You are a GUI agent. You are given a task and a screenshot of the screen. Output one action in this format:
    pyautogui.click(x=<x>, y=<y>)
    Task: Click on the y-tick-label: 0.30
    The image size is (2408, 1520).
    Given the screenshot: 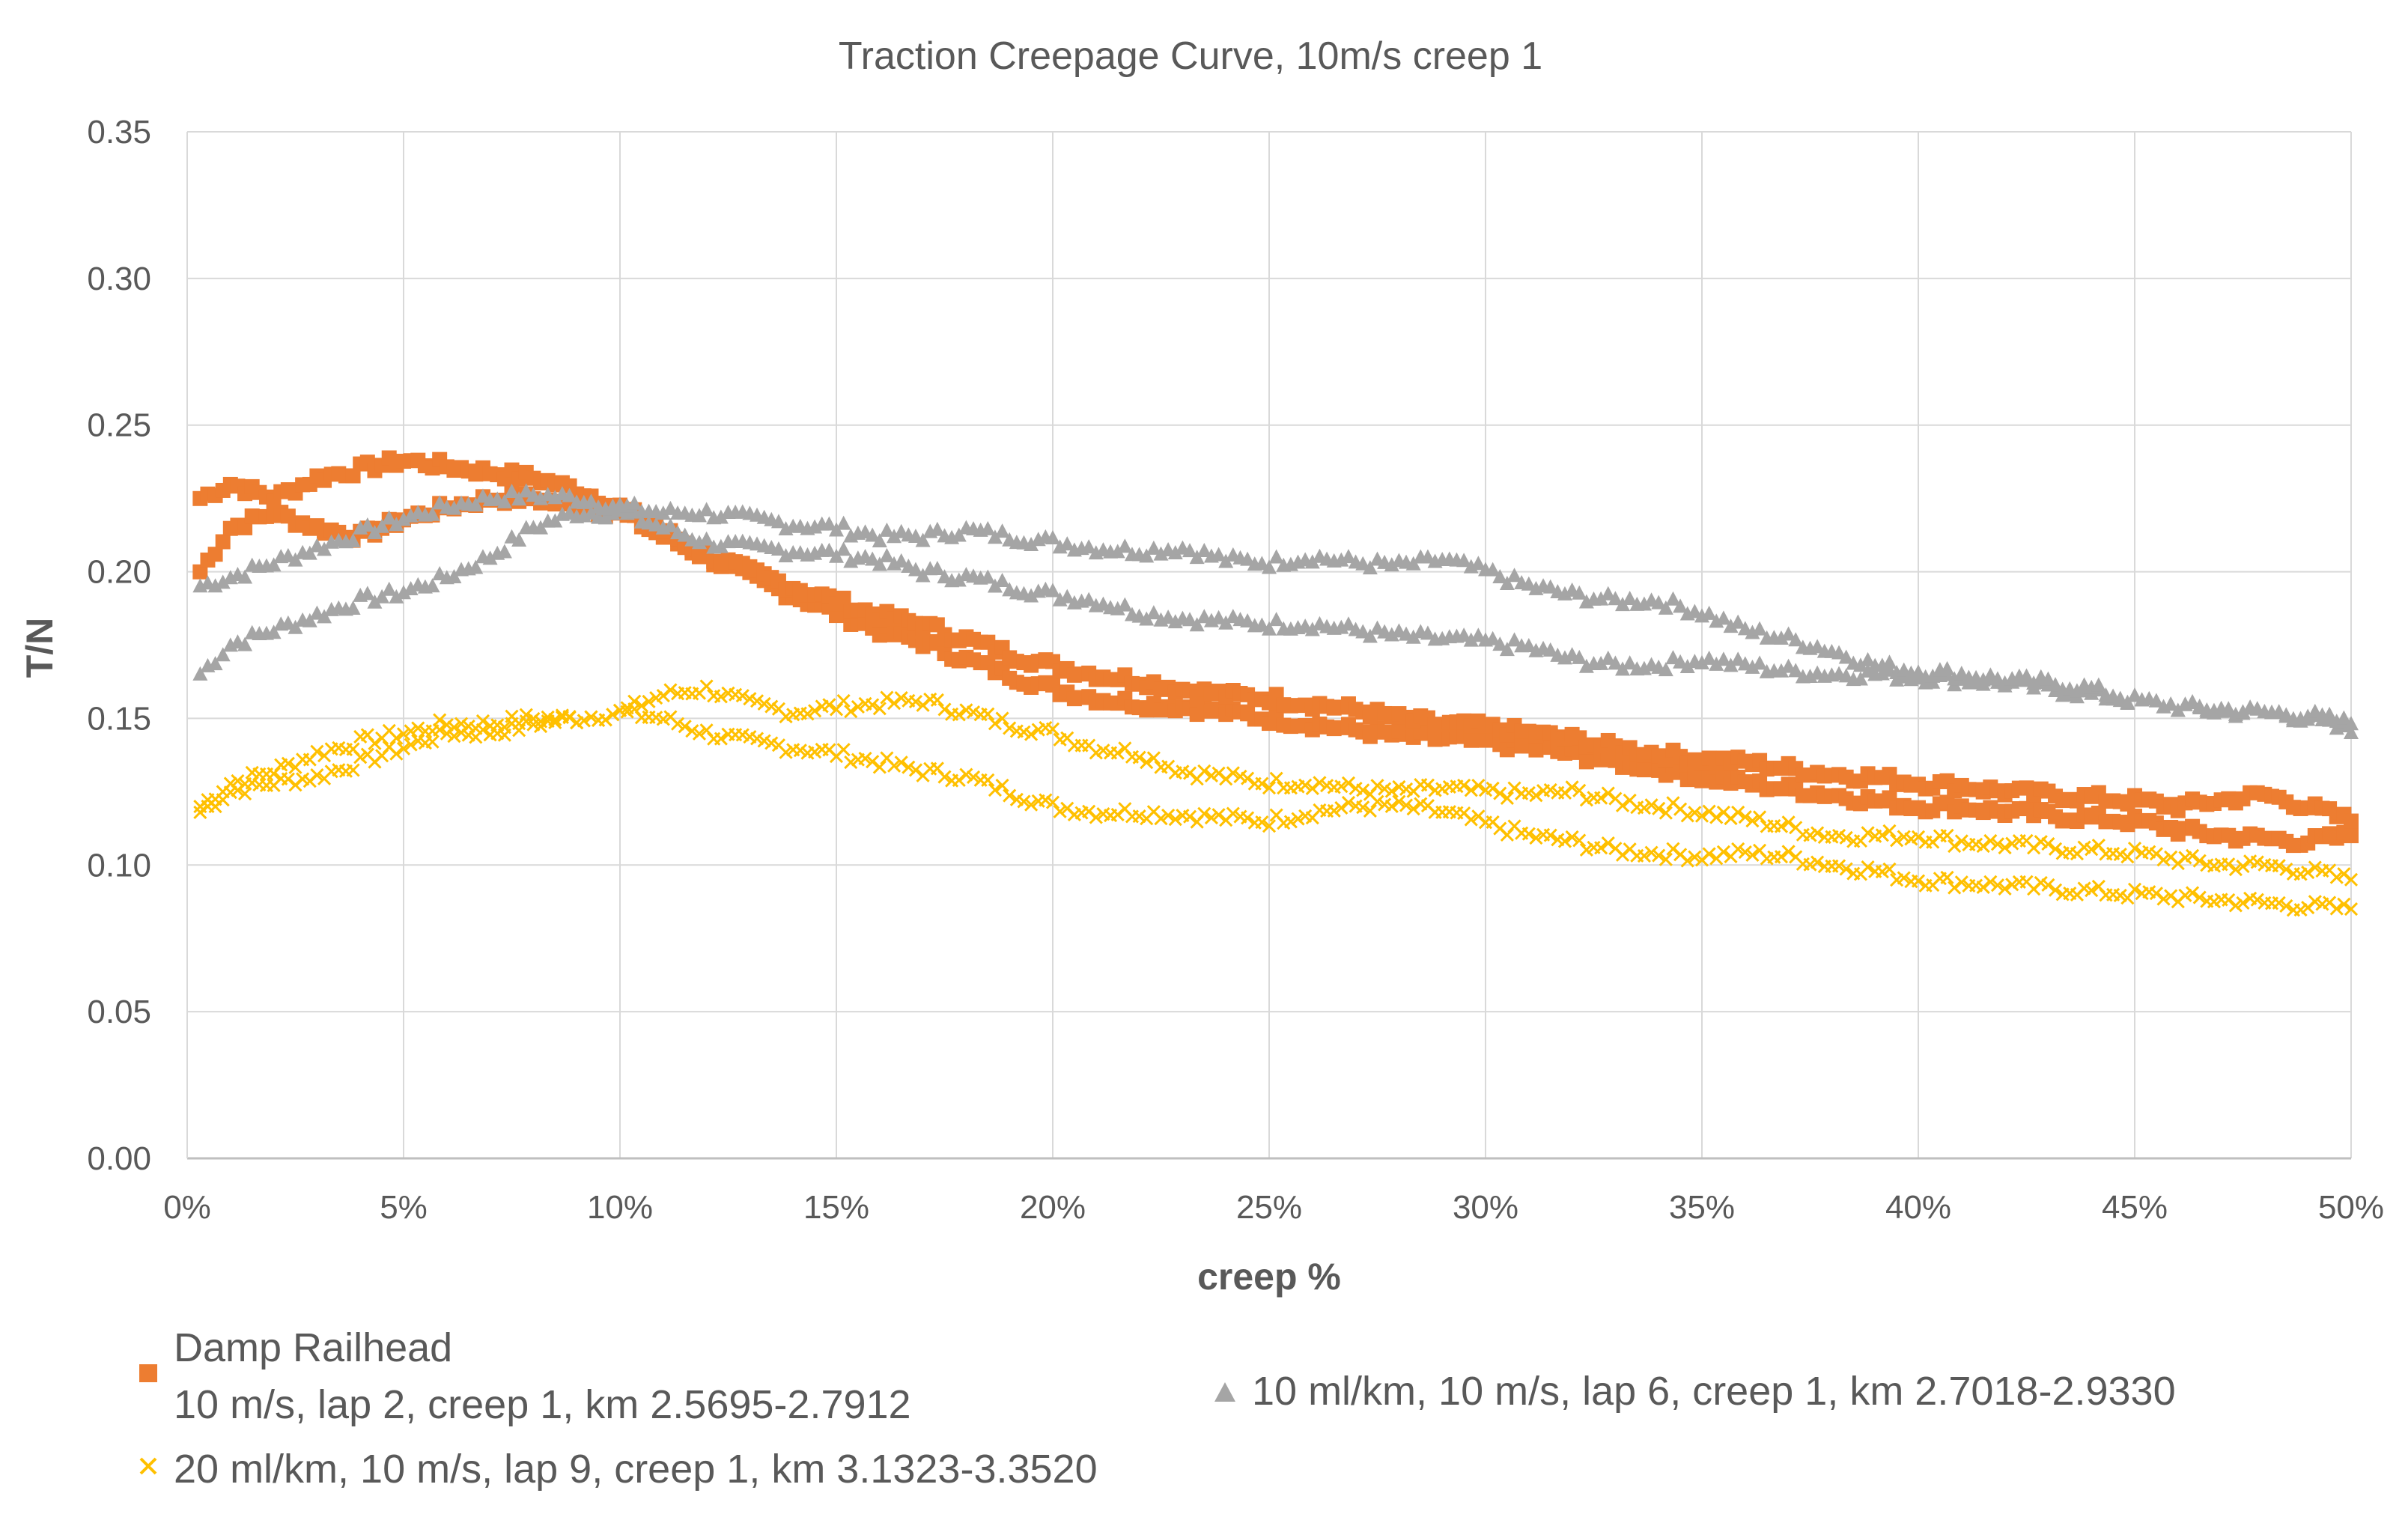 What is the action you would take?
    pyautogui.click(x=119, y=279)
    